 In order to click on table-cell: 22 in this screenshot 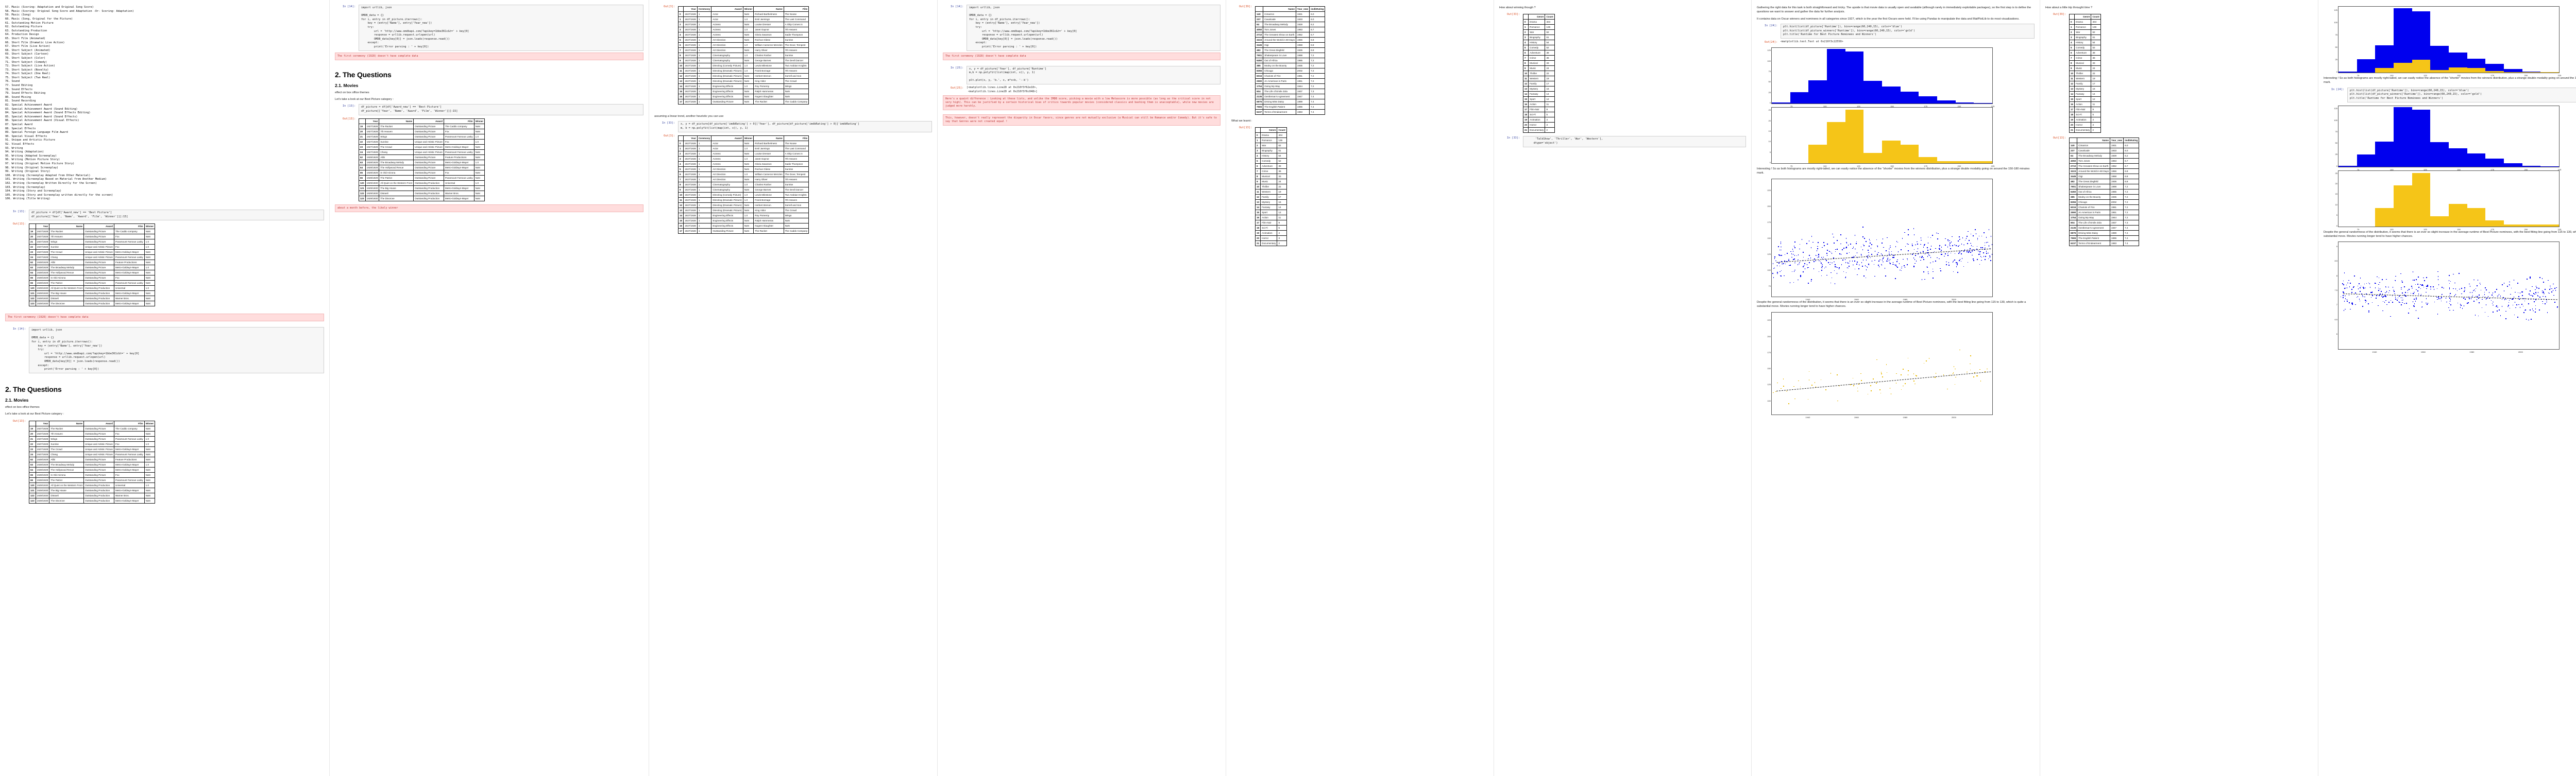, I will do `click(2096, 74)`.